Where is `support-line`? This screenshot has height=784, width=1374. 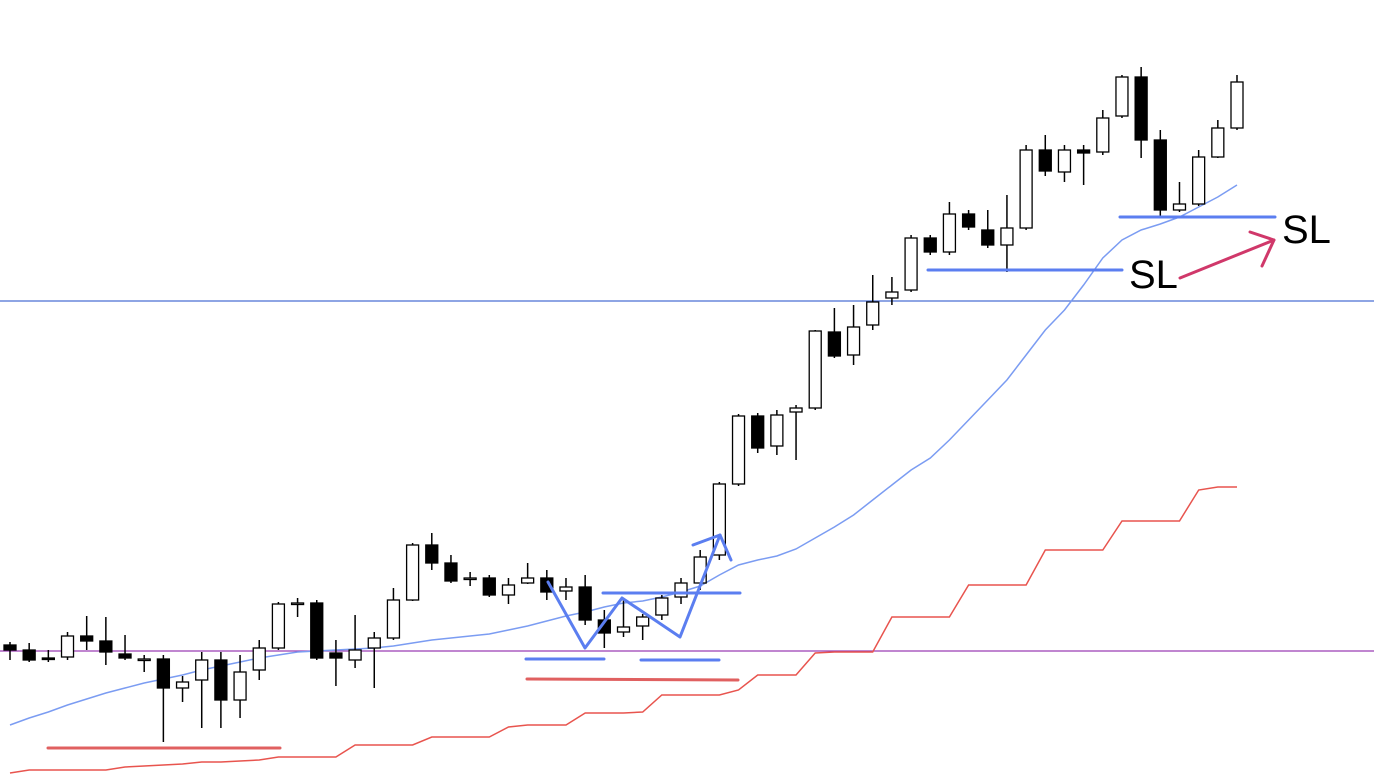
support-line is located at coordinates (632, 679).